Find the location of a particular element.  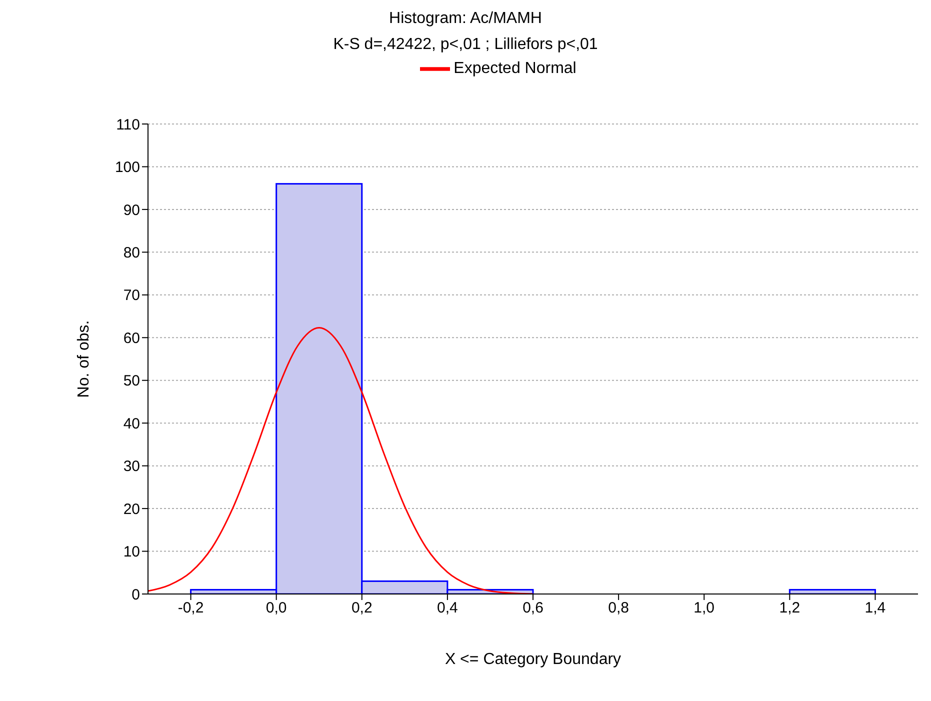

y-tick-label: 30 is located at coordinates (131, 467).